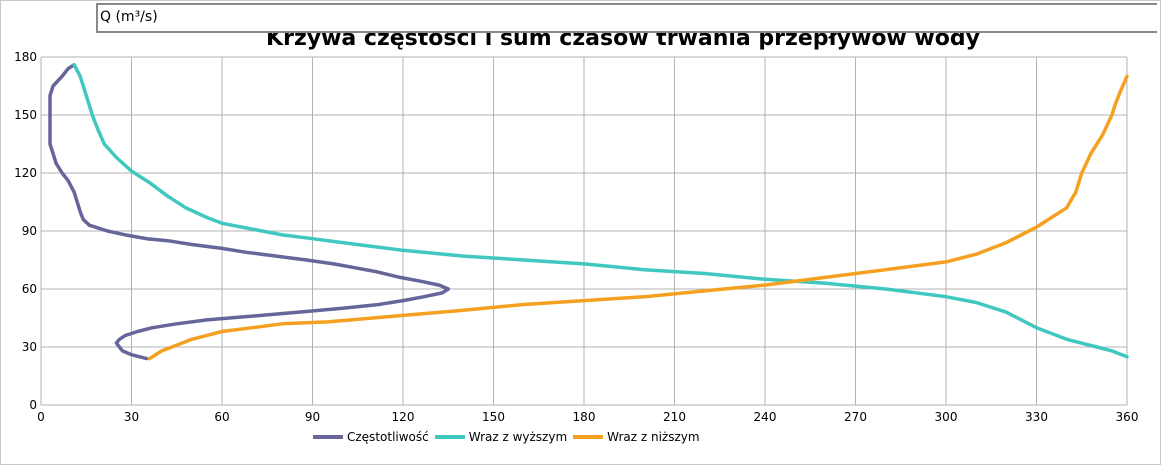 Image resolution: width=1161 pixels, height=465 pixels. What do you see at coordinates (449, 437) in the screenshot?
I see `legend-swatch-wraz-z-wyzszym` at bounding box center [449, 437].